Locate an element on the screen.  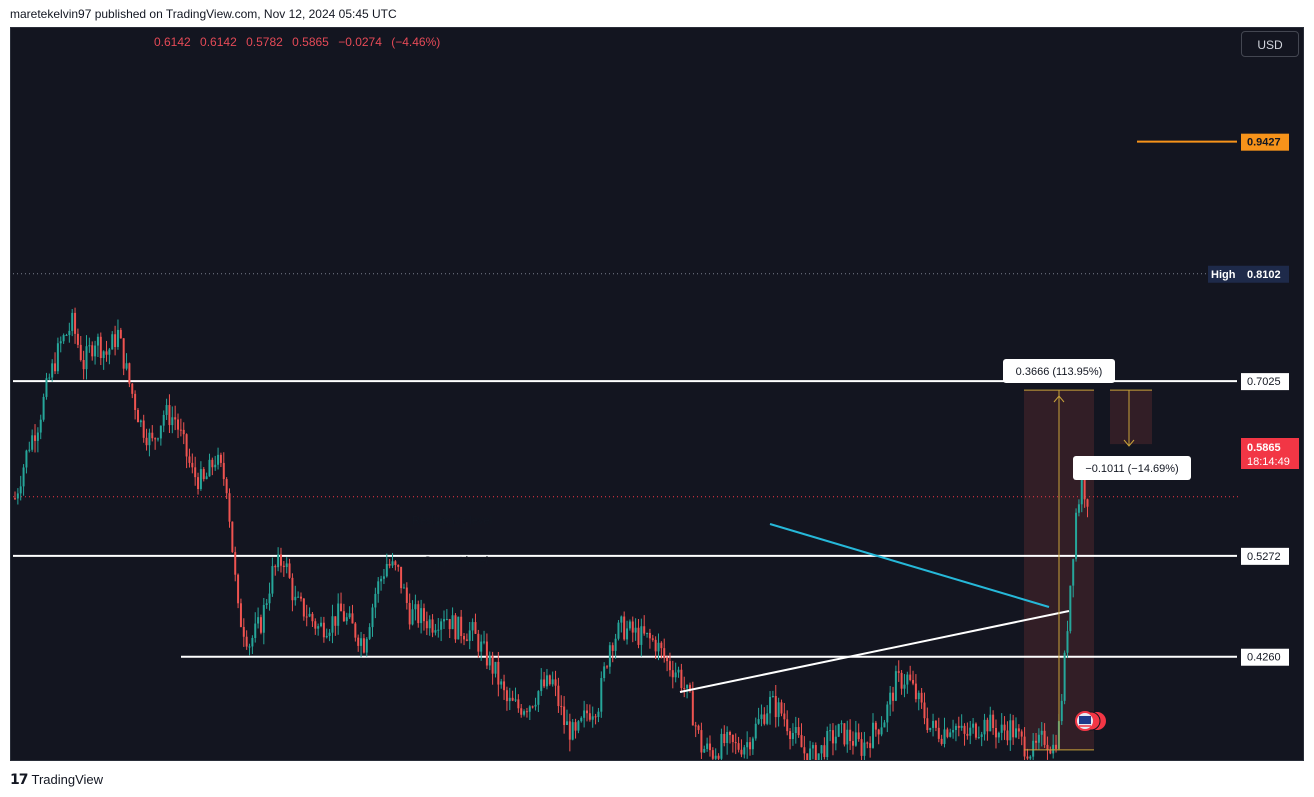
descending-trendline is located at coordinates (909, 565).